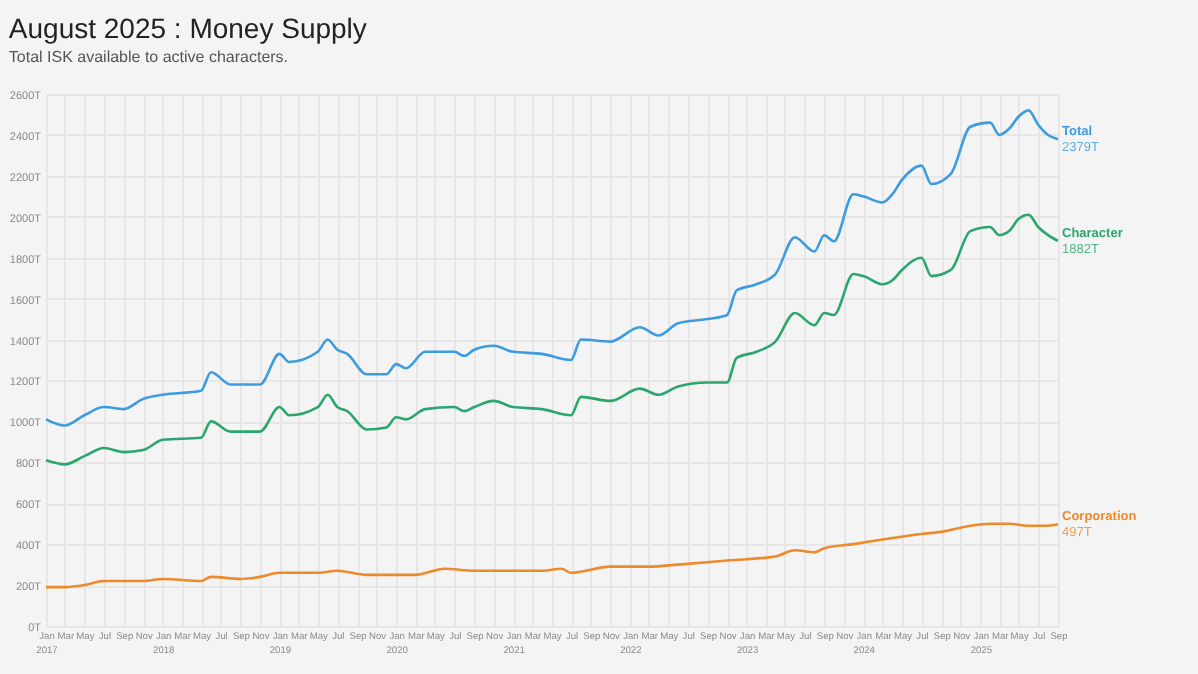 The width and height of the screenshot is (1198, 674). I want to click on line-series, so click(552, 555).